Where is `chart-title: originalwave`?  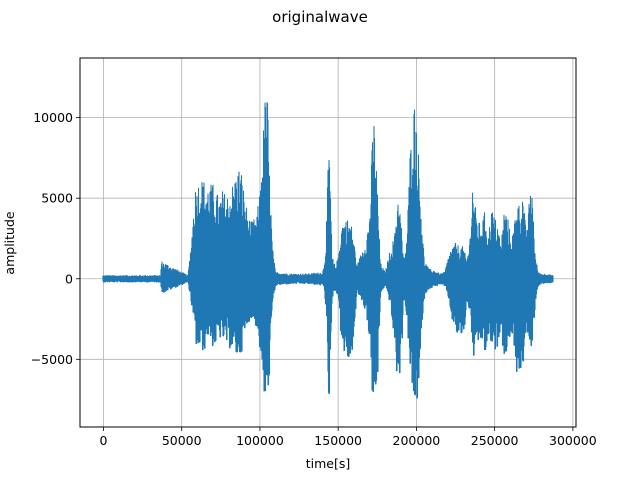
chart-title: originalwave is located at coordinates (320, 17).